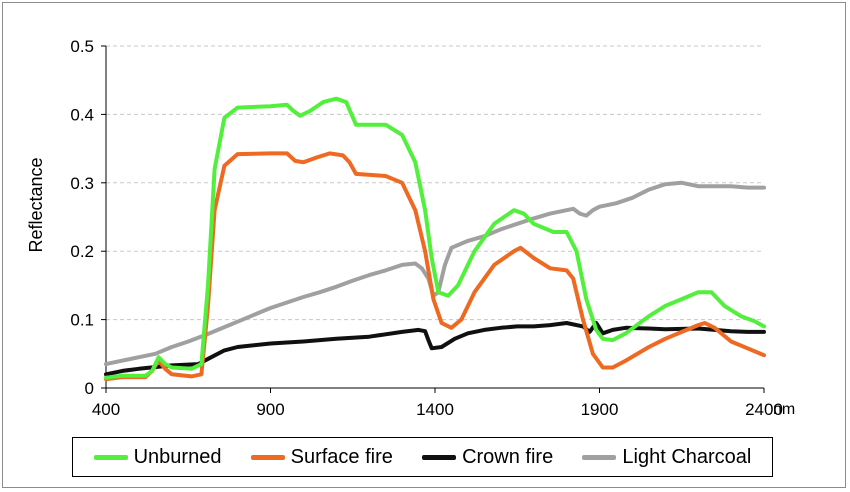 The width and height of the screenshot is (850, 492). I want to click on y-tick-label-2: 0.2, so click(82, 251).